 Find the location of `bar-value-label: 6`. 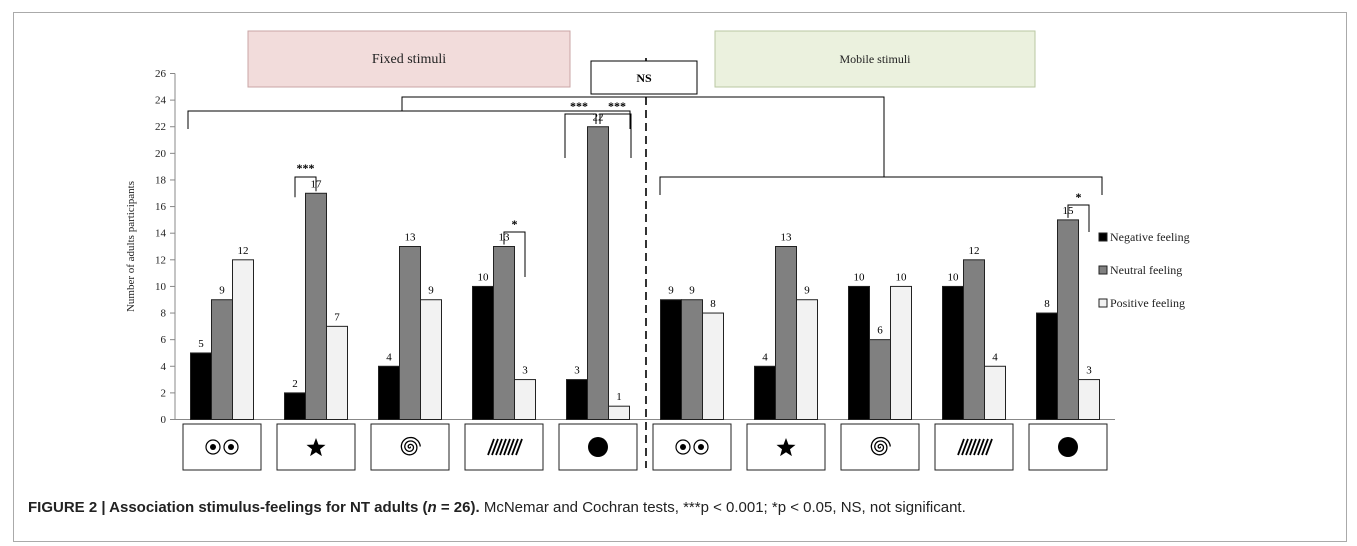

bar-value-label: 6 is located at coordinates (880, 331).